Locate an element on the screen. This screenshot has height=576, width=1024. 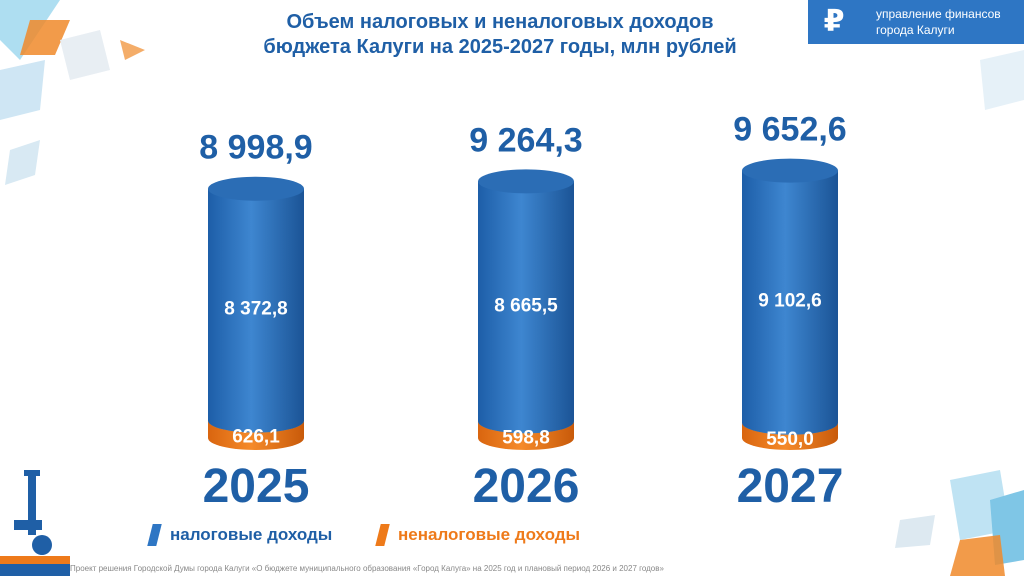
total-value-label-2026: 9 264,3 is located at coordinates (525, 140).